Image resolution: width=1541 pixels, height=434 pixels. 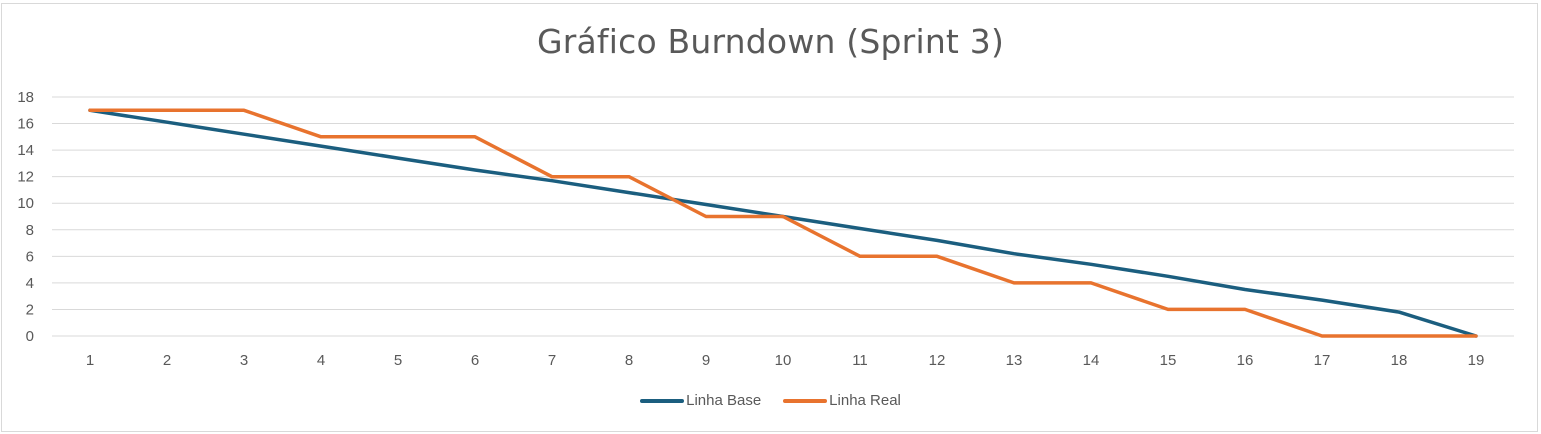 I want to click on x-tick-label: 3, so click(x=244, y=360).